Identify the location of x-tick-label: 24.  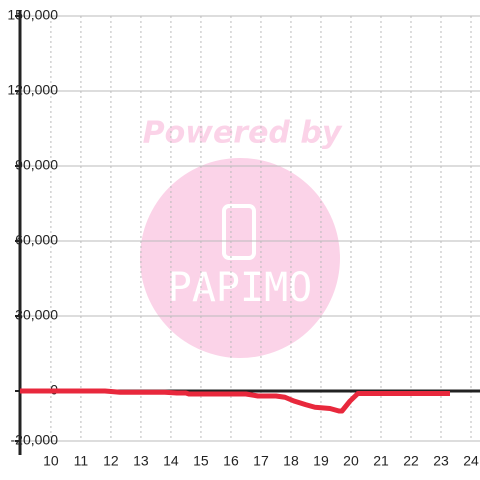
(471, 461).